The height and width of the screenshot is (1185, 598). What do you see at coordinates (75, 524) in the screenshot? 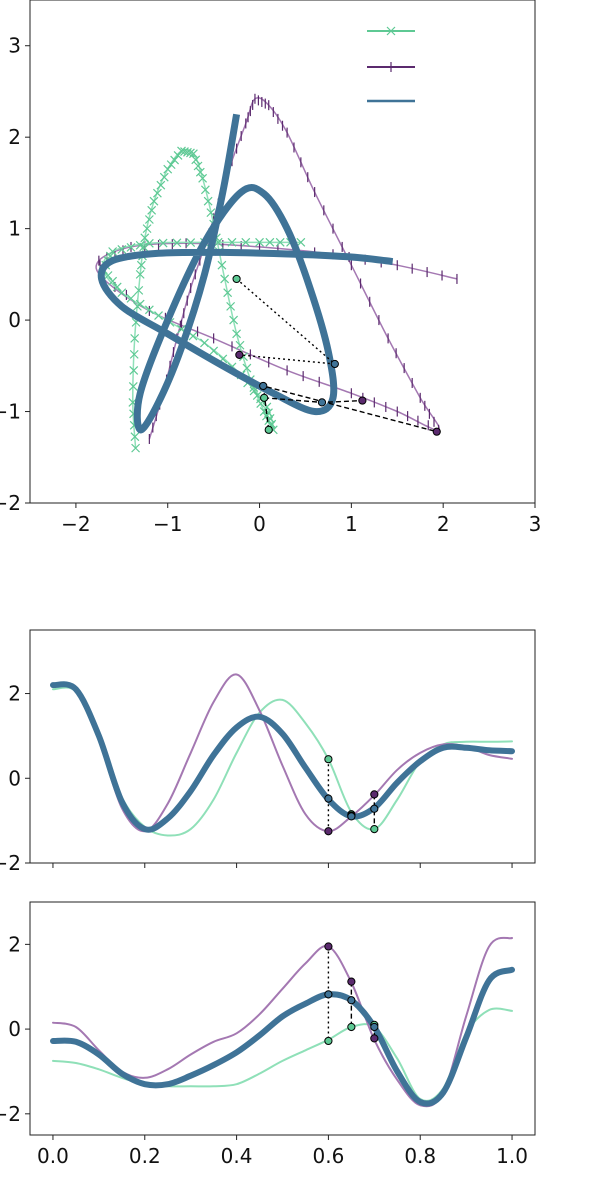
I see `x-tick-label: −2` at bounding box center [75, 524].